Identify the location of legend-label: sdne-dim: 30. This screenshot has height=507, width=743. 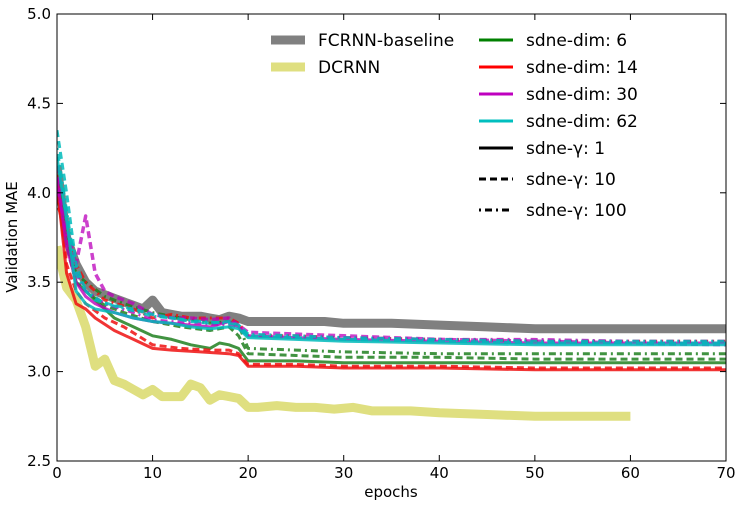
(582, 95).